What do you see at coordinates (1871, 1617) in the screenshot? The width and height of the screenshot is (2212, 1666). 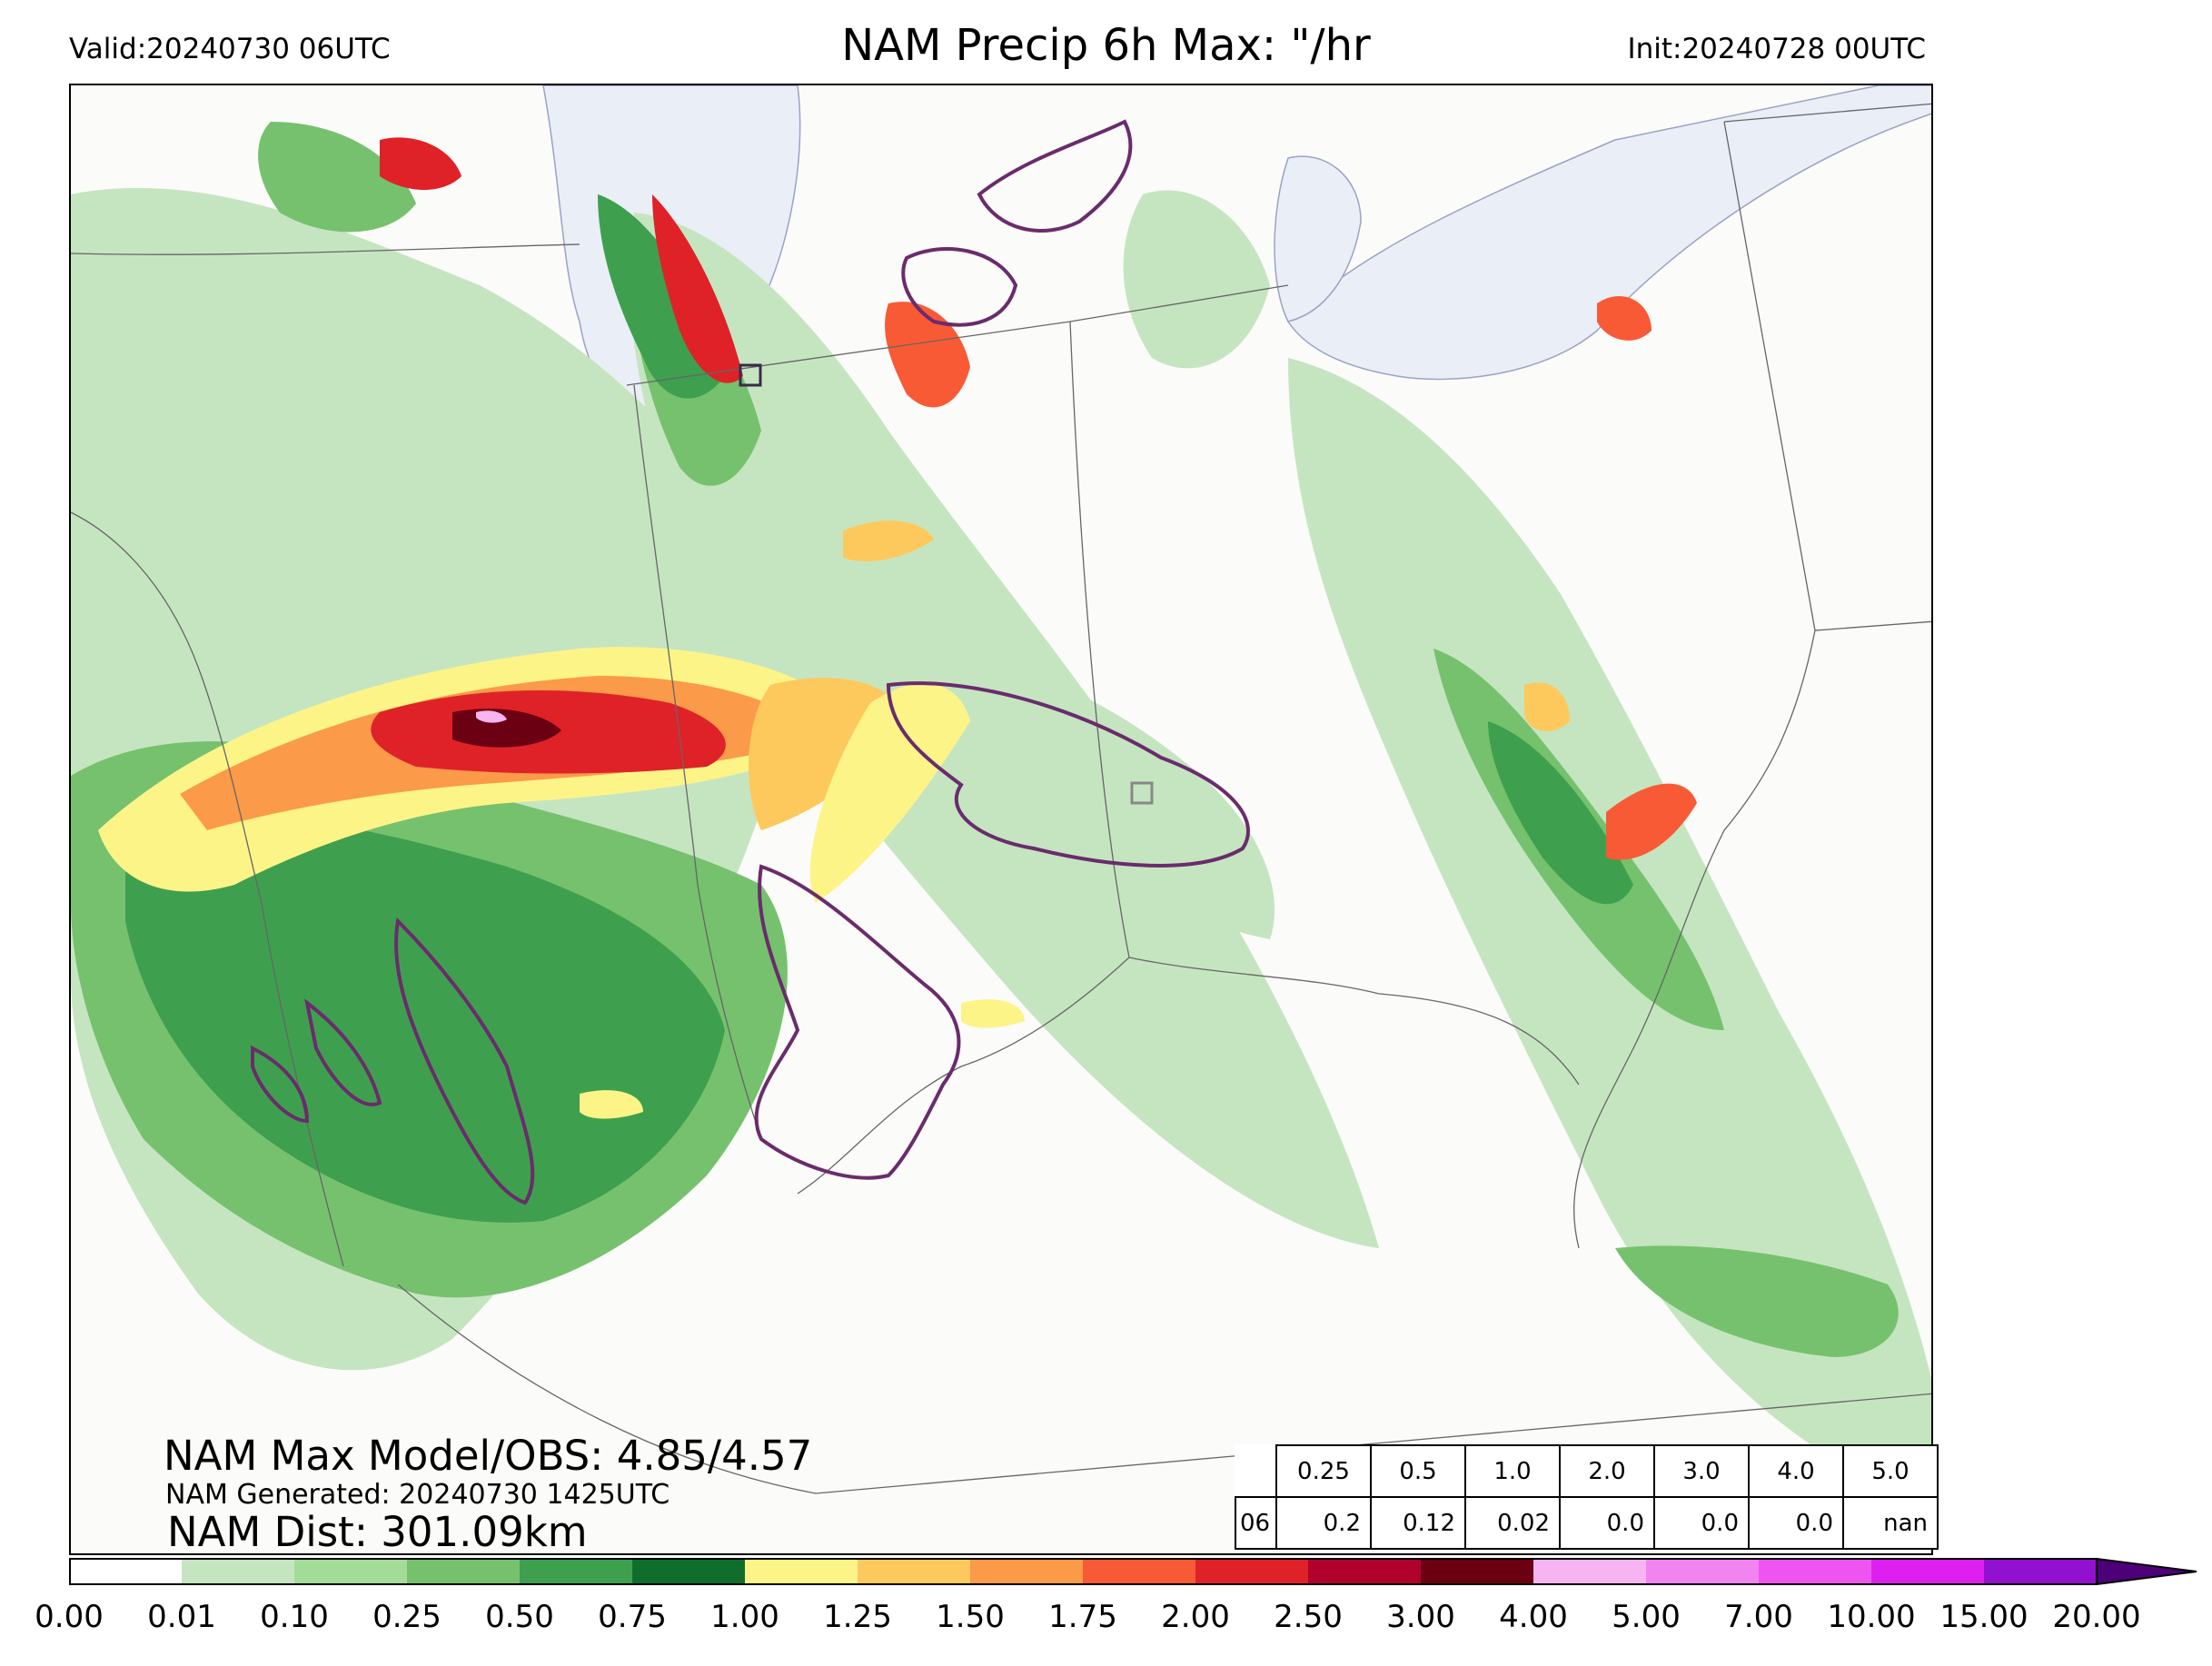 I see `colorbar-tick-label: 10.00` at bounding box center [1871, 1617].